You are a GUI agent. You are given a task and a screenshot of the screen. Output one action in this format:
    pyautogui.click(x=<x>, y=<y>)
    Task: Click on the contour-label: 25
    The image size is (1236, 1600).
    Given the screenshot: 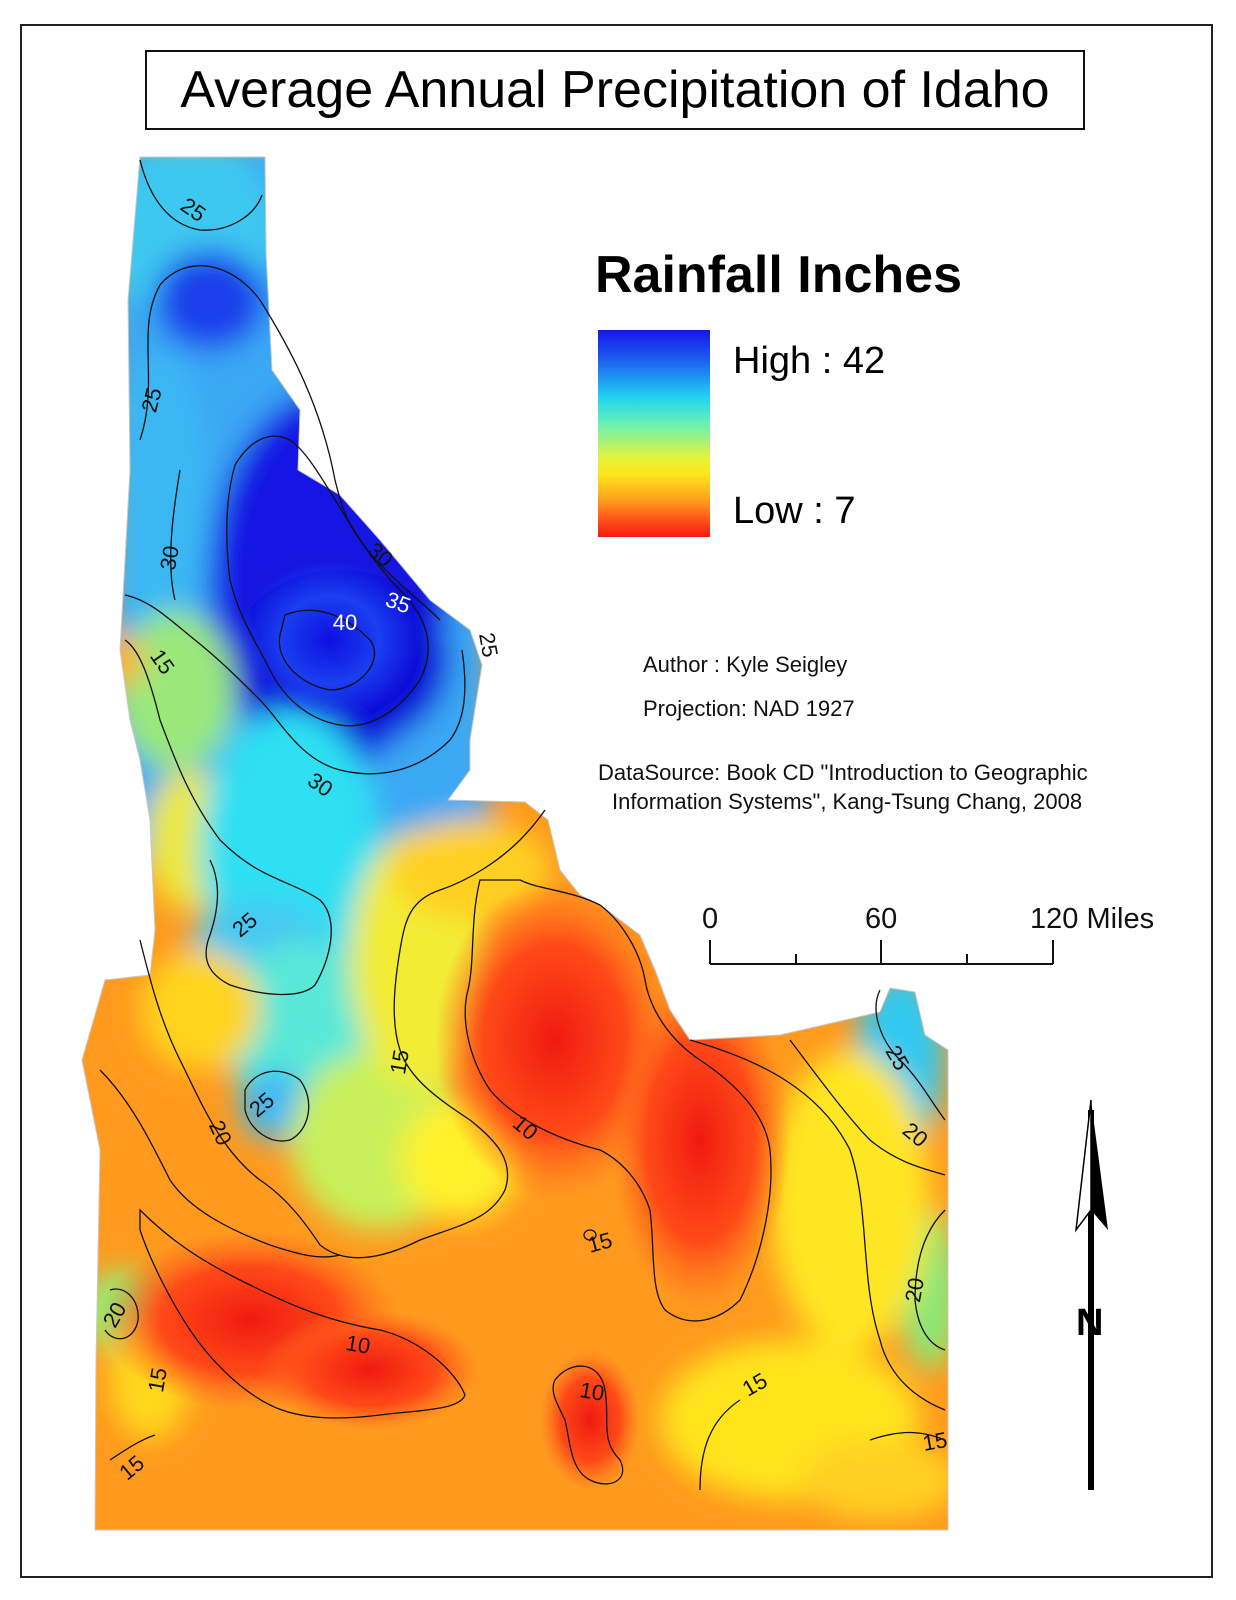 What is the action you would take?
    pyautogui.click(x=488, y=645)
    